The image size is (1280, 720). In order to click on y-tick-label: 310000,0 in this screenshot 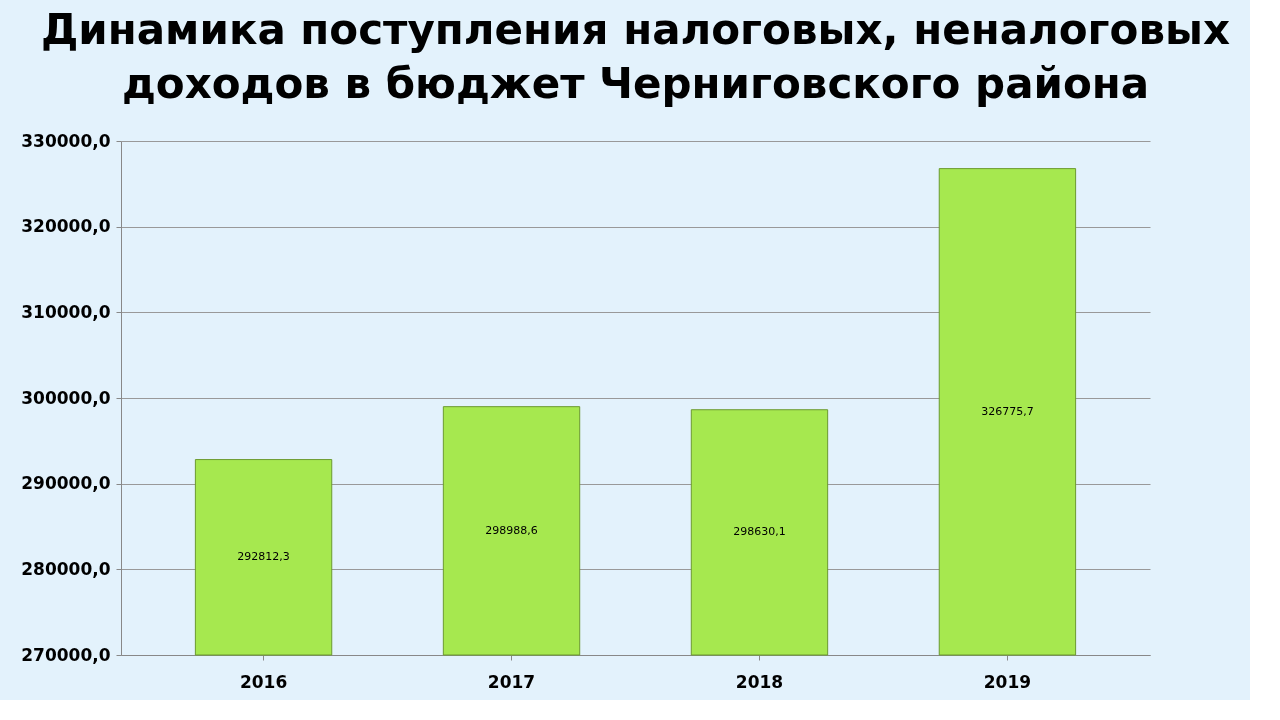, I will do `click(66, 311)`.